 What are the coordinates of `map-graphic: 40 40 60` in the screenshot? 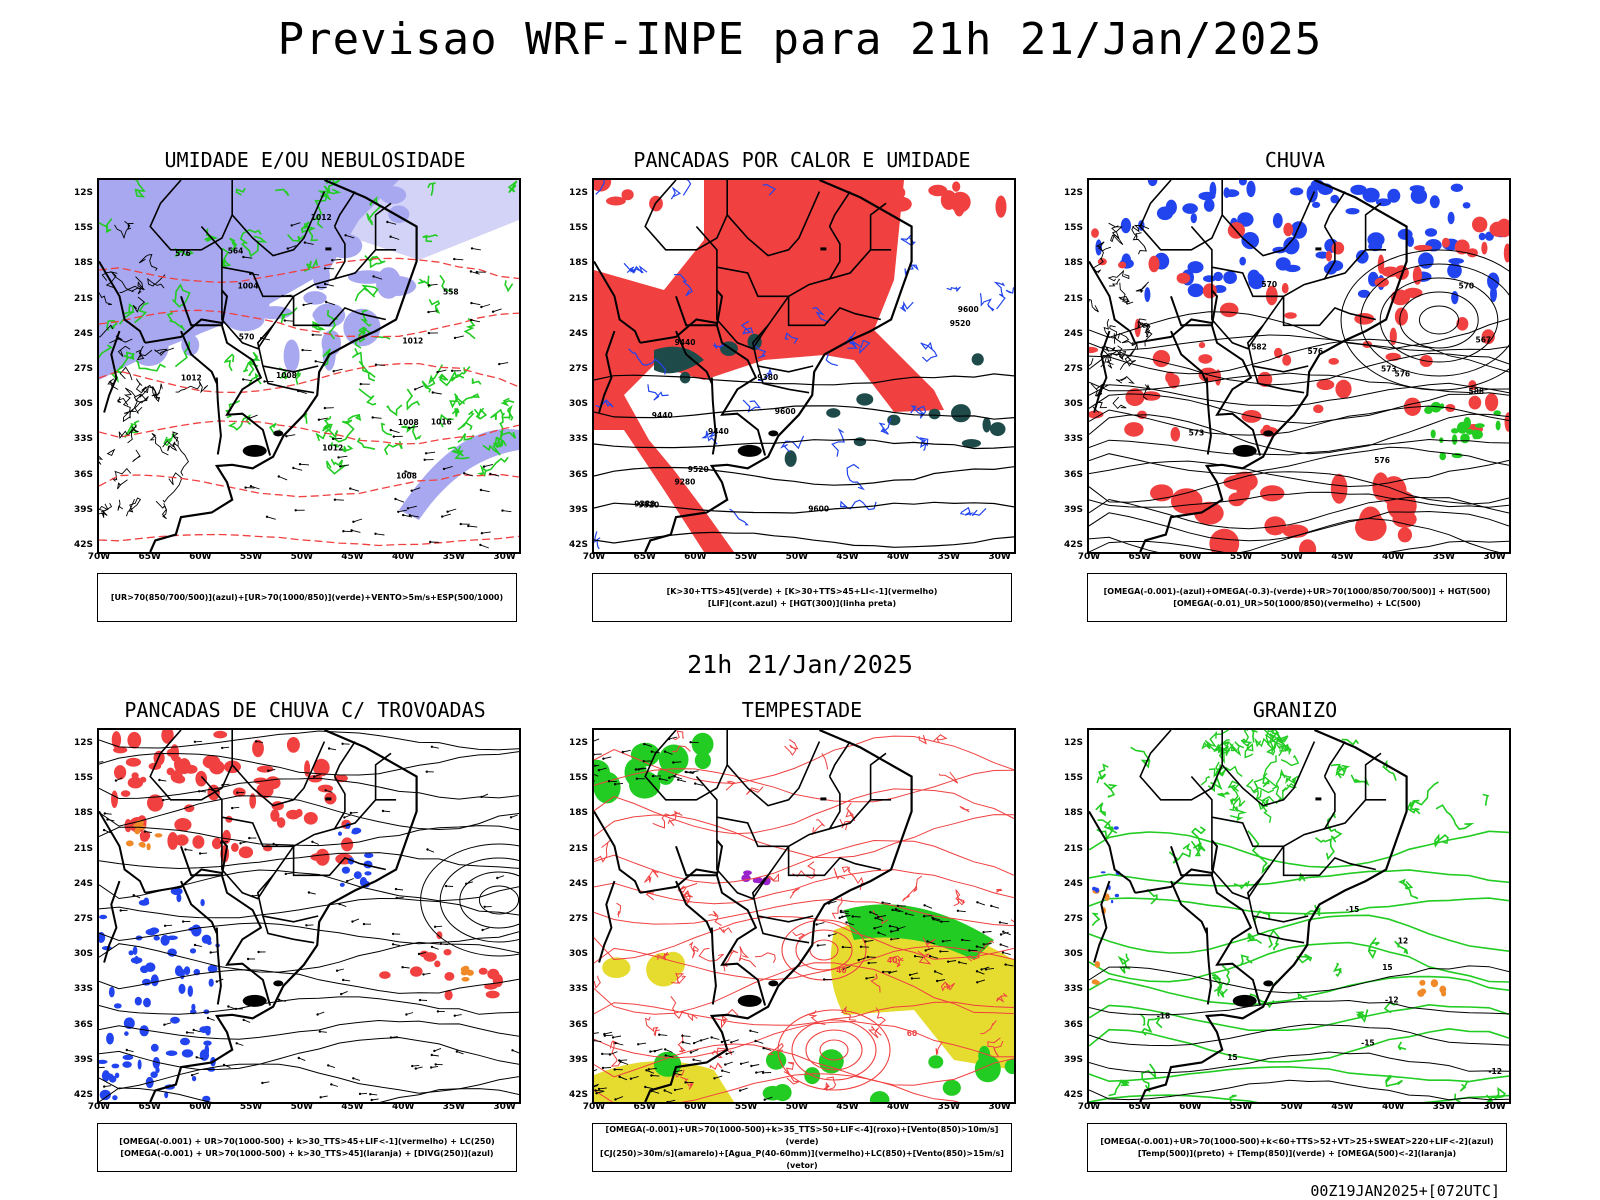 It's located at (804, 916).